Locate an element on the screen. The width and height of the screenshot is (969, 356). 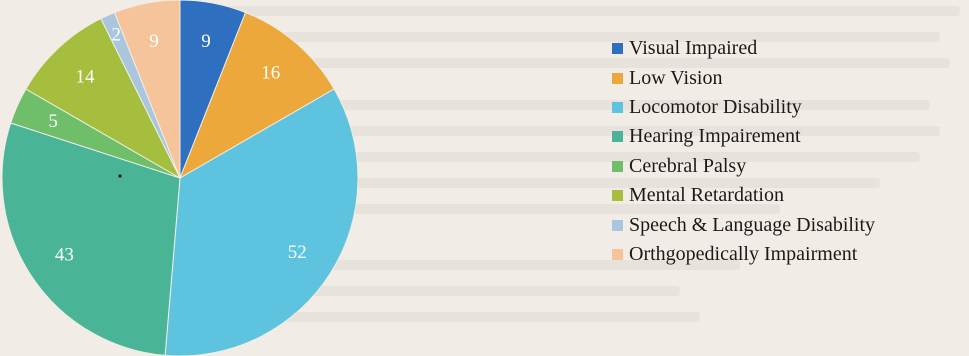
legend-item-4: Hearing Impairement is located at coordinates (787, 136).